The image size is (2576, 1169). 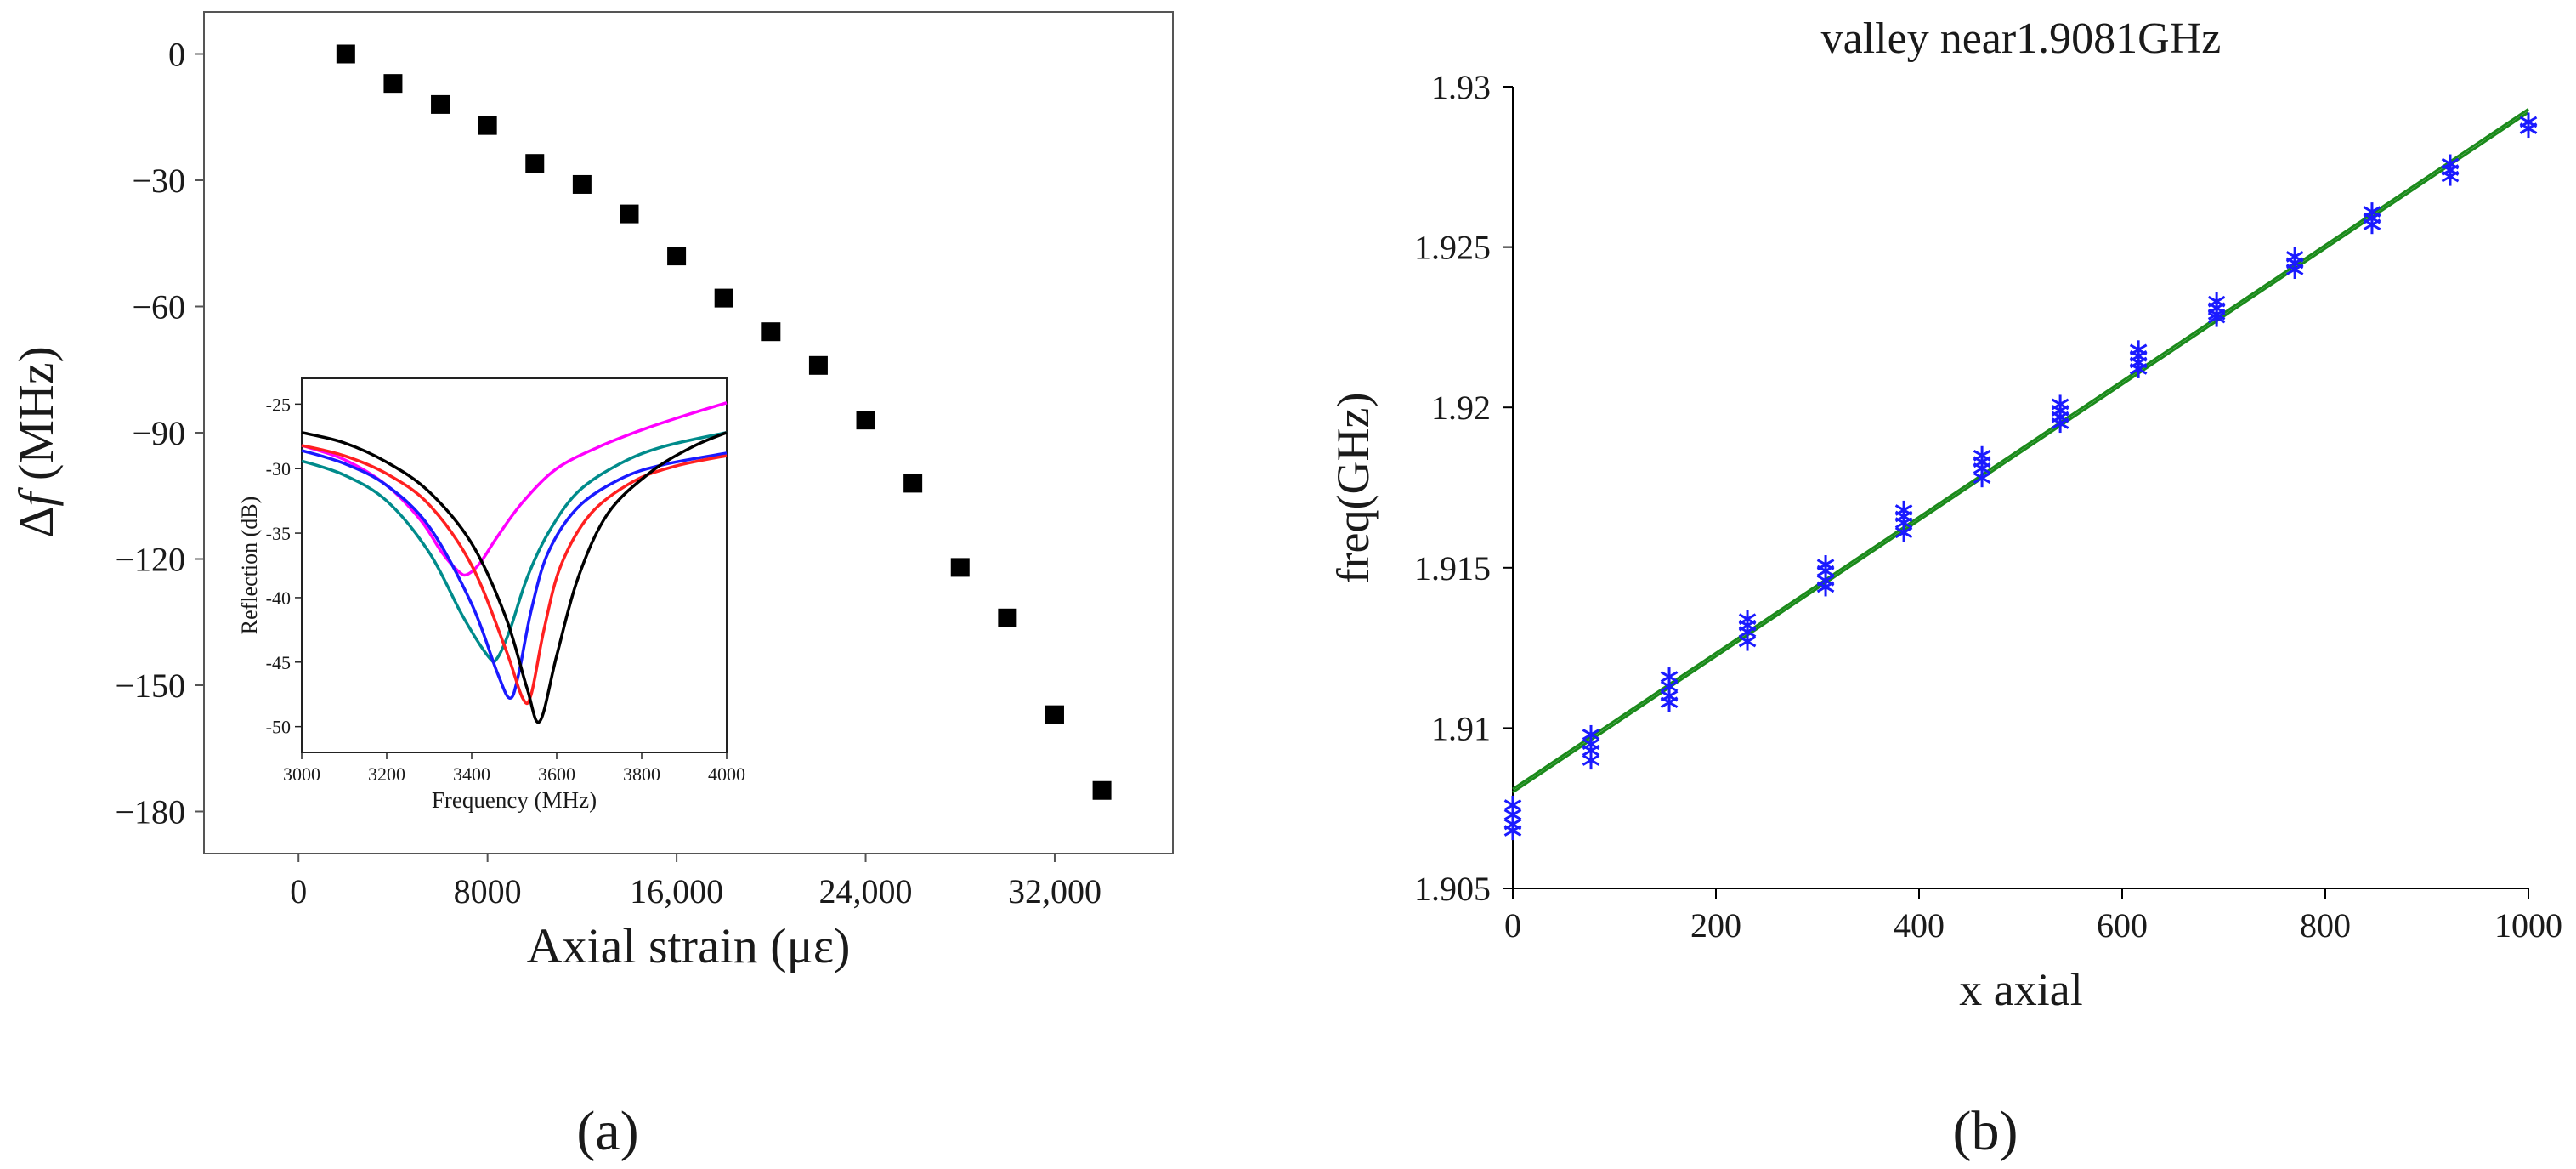 I want to click on inset-curve-red, so click(x=514, y=575).